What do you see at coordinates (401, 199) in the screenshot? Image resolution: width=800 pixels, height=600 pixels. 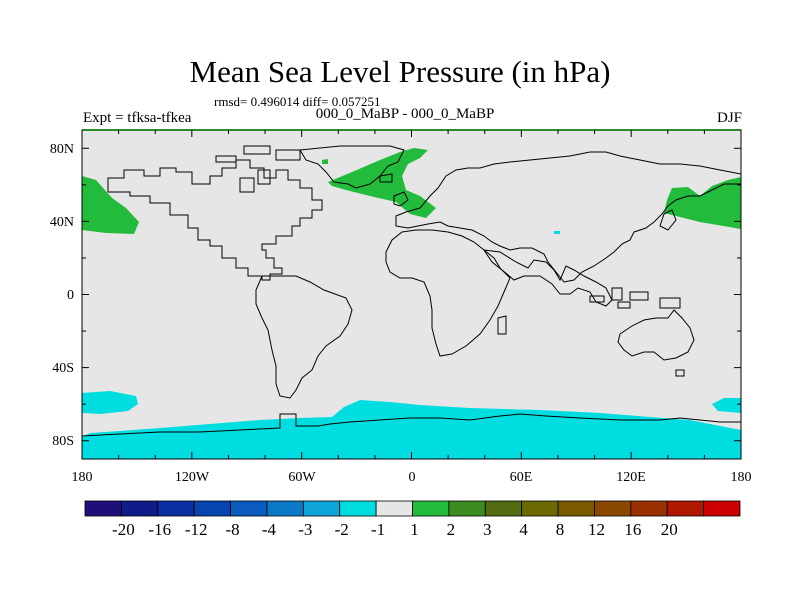 I see `coastline-british-isles` at bounding box center [401, 199].